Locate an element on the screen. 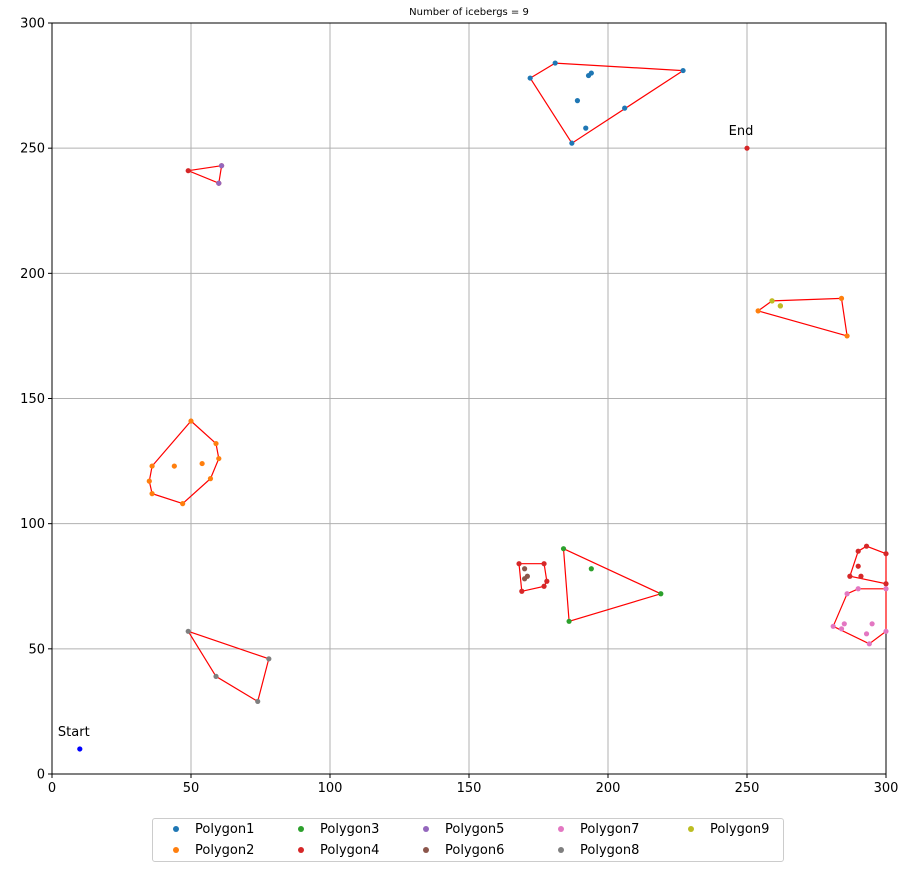  legend-label: Polygon1 is located at coordinates (225, 829).